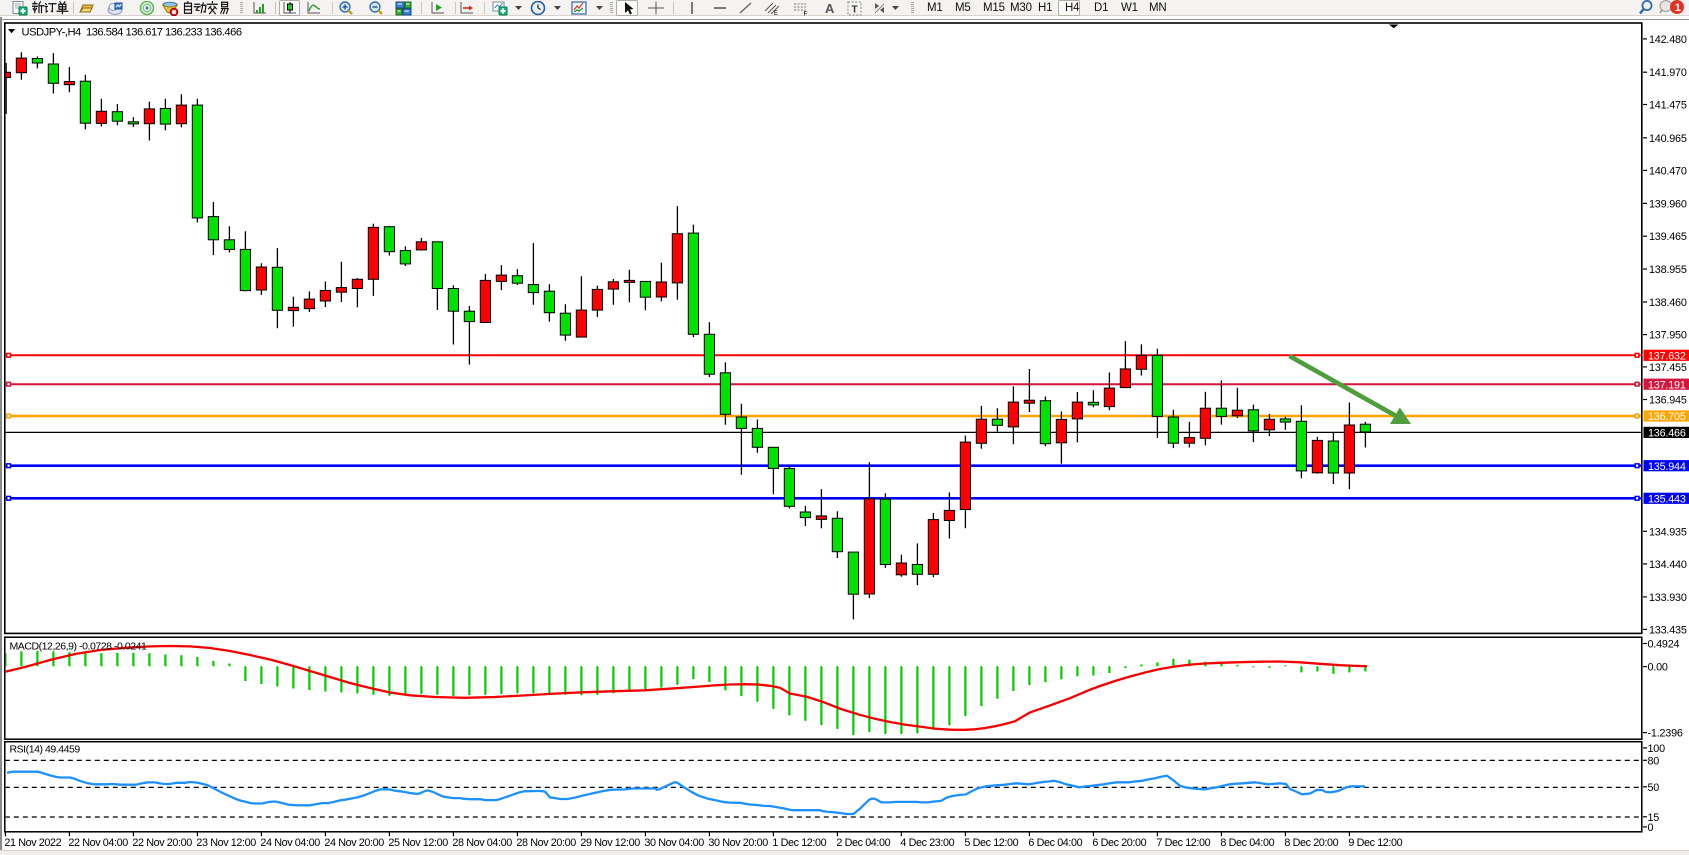 This screenshot has width=1689, height=855. I want to click on svg-text: 8 Dec 04:00, so click(1247, 843).